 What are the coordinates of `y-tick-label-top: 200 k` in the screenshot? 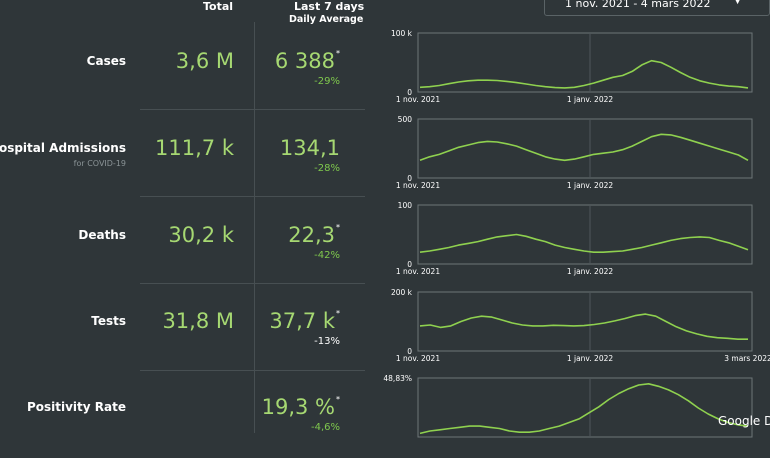 It's located at (402, 292).